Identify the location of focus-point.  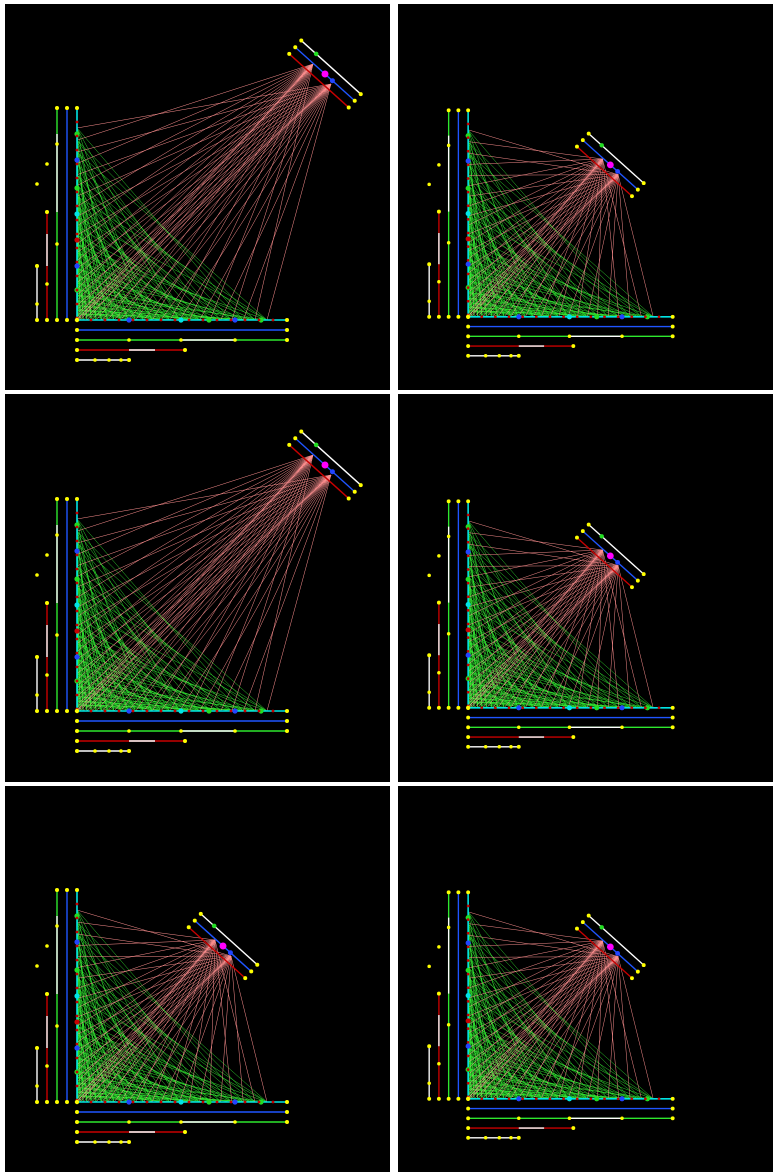
(610, 165).